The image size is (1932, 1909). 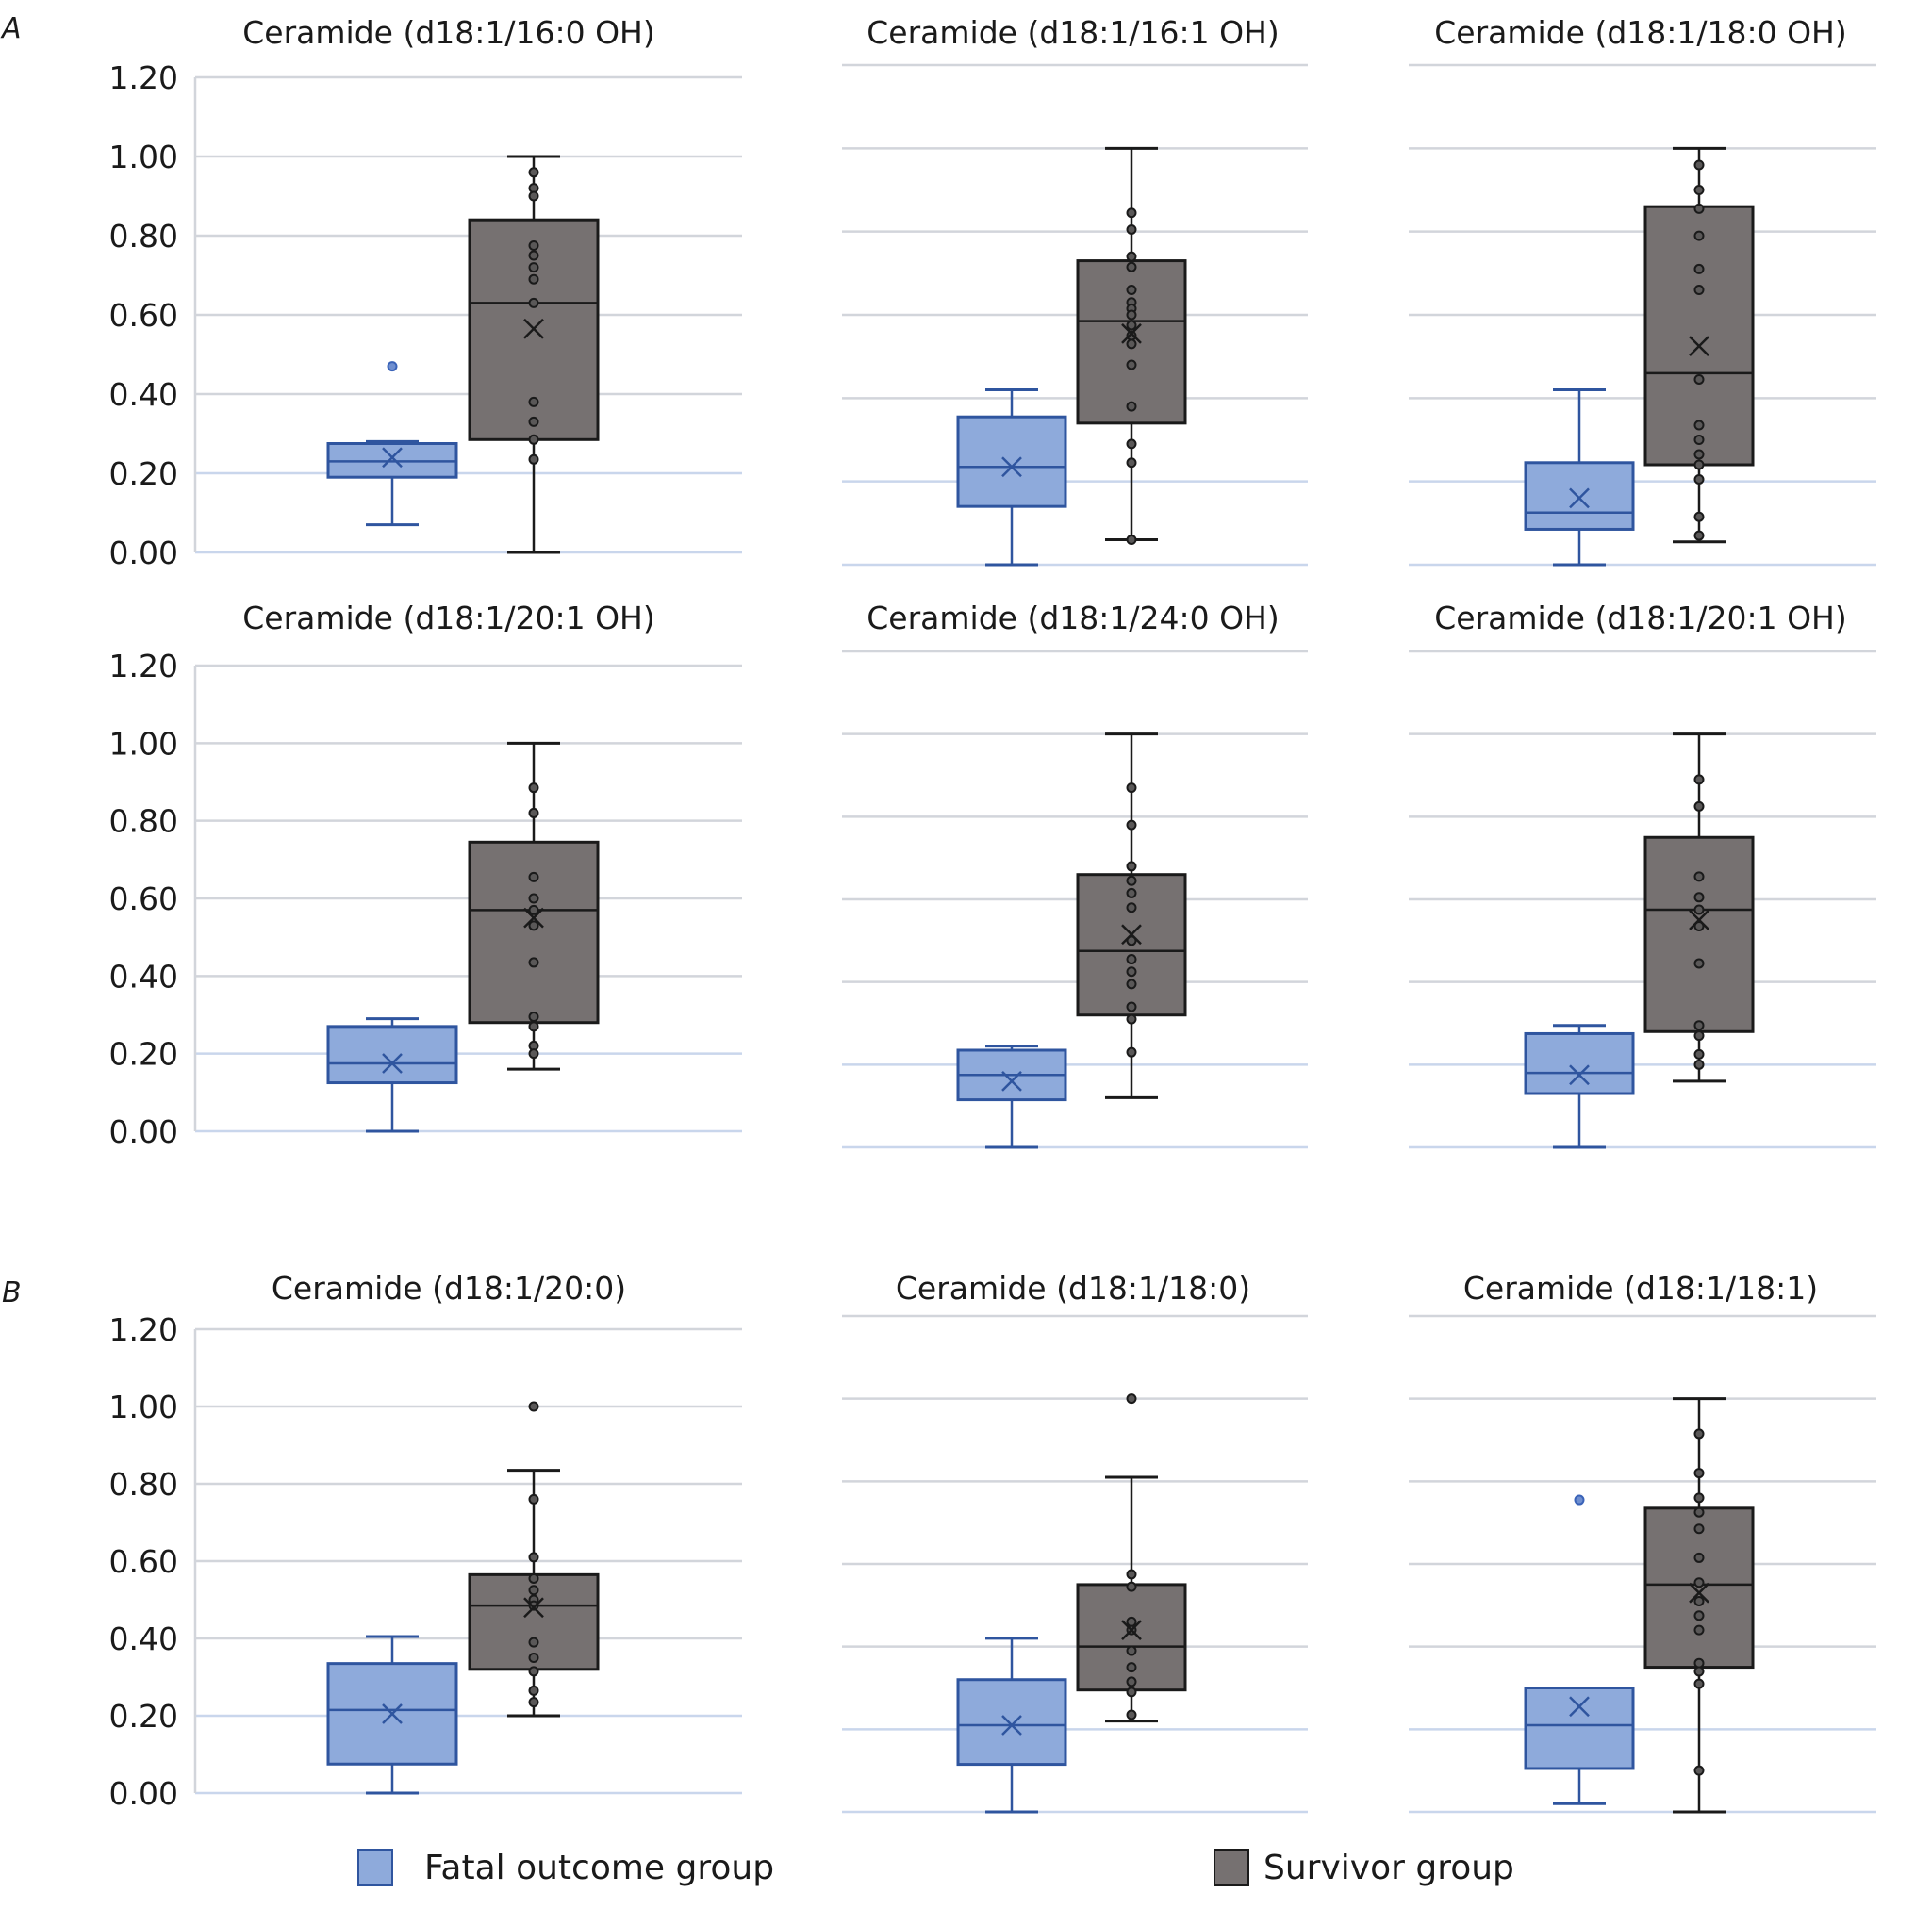 What do you see at coordinates (1642, 290) in the screenshot?
I see `panel-3: Ceramide (d18:1/18:0 OH)` at bounding box center [1642, 290].